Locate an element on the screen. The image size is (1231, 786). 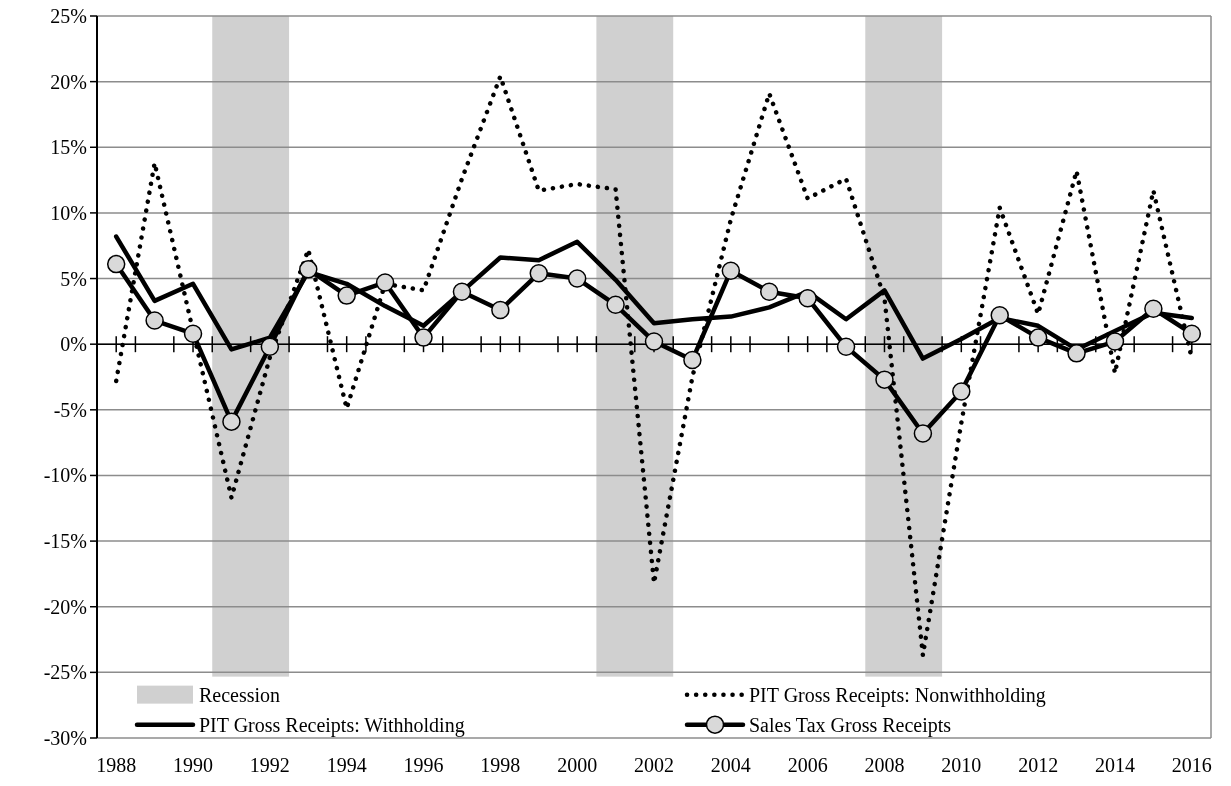
x-tick-label: 2016 is located at coordinates (1191, 765).